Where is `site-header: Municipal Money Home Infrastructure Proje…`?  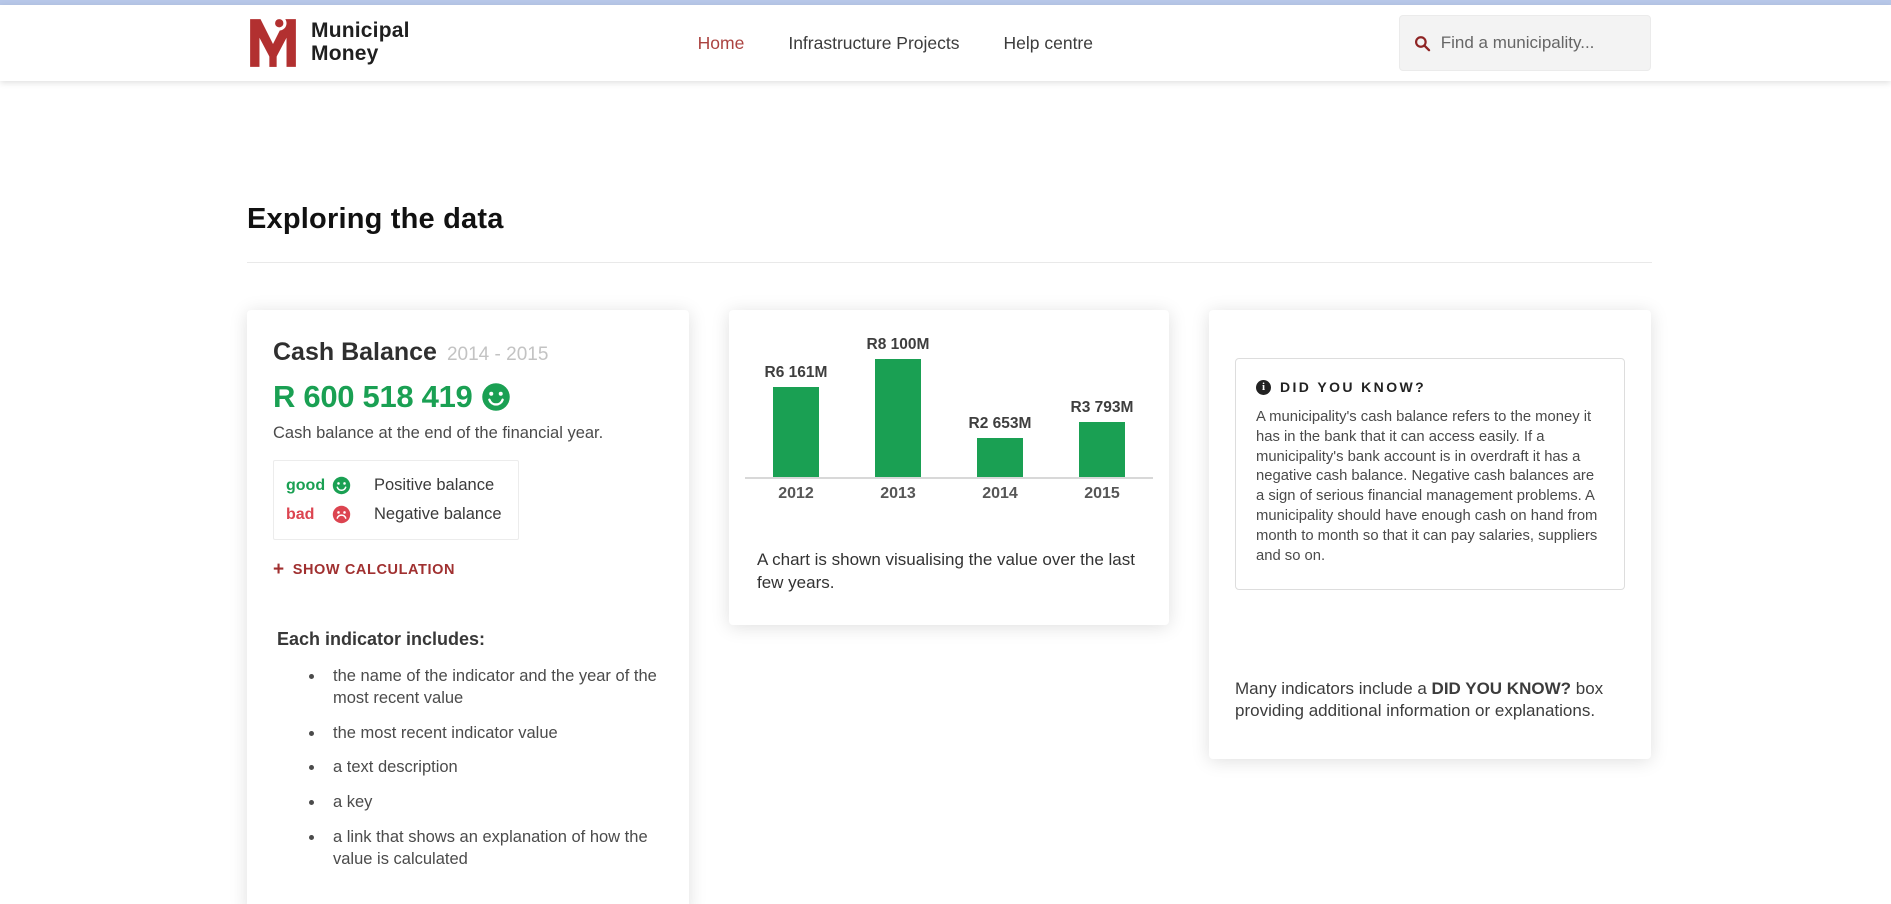 site-header: Municipal Money Home Infrastructure Proje… is located at coordinates (945, 43).